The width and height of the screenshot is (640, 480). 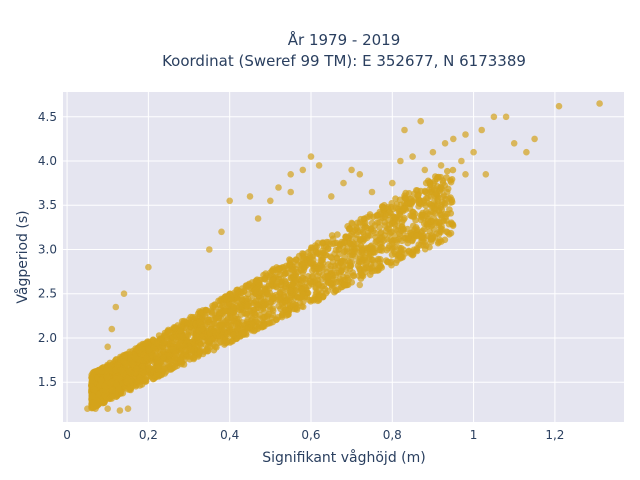 What do you see at coordinates (47, 205) in the screenshot?
I see `y-tick-label: 3.5` at bounding box center [47, 205].